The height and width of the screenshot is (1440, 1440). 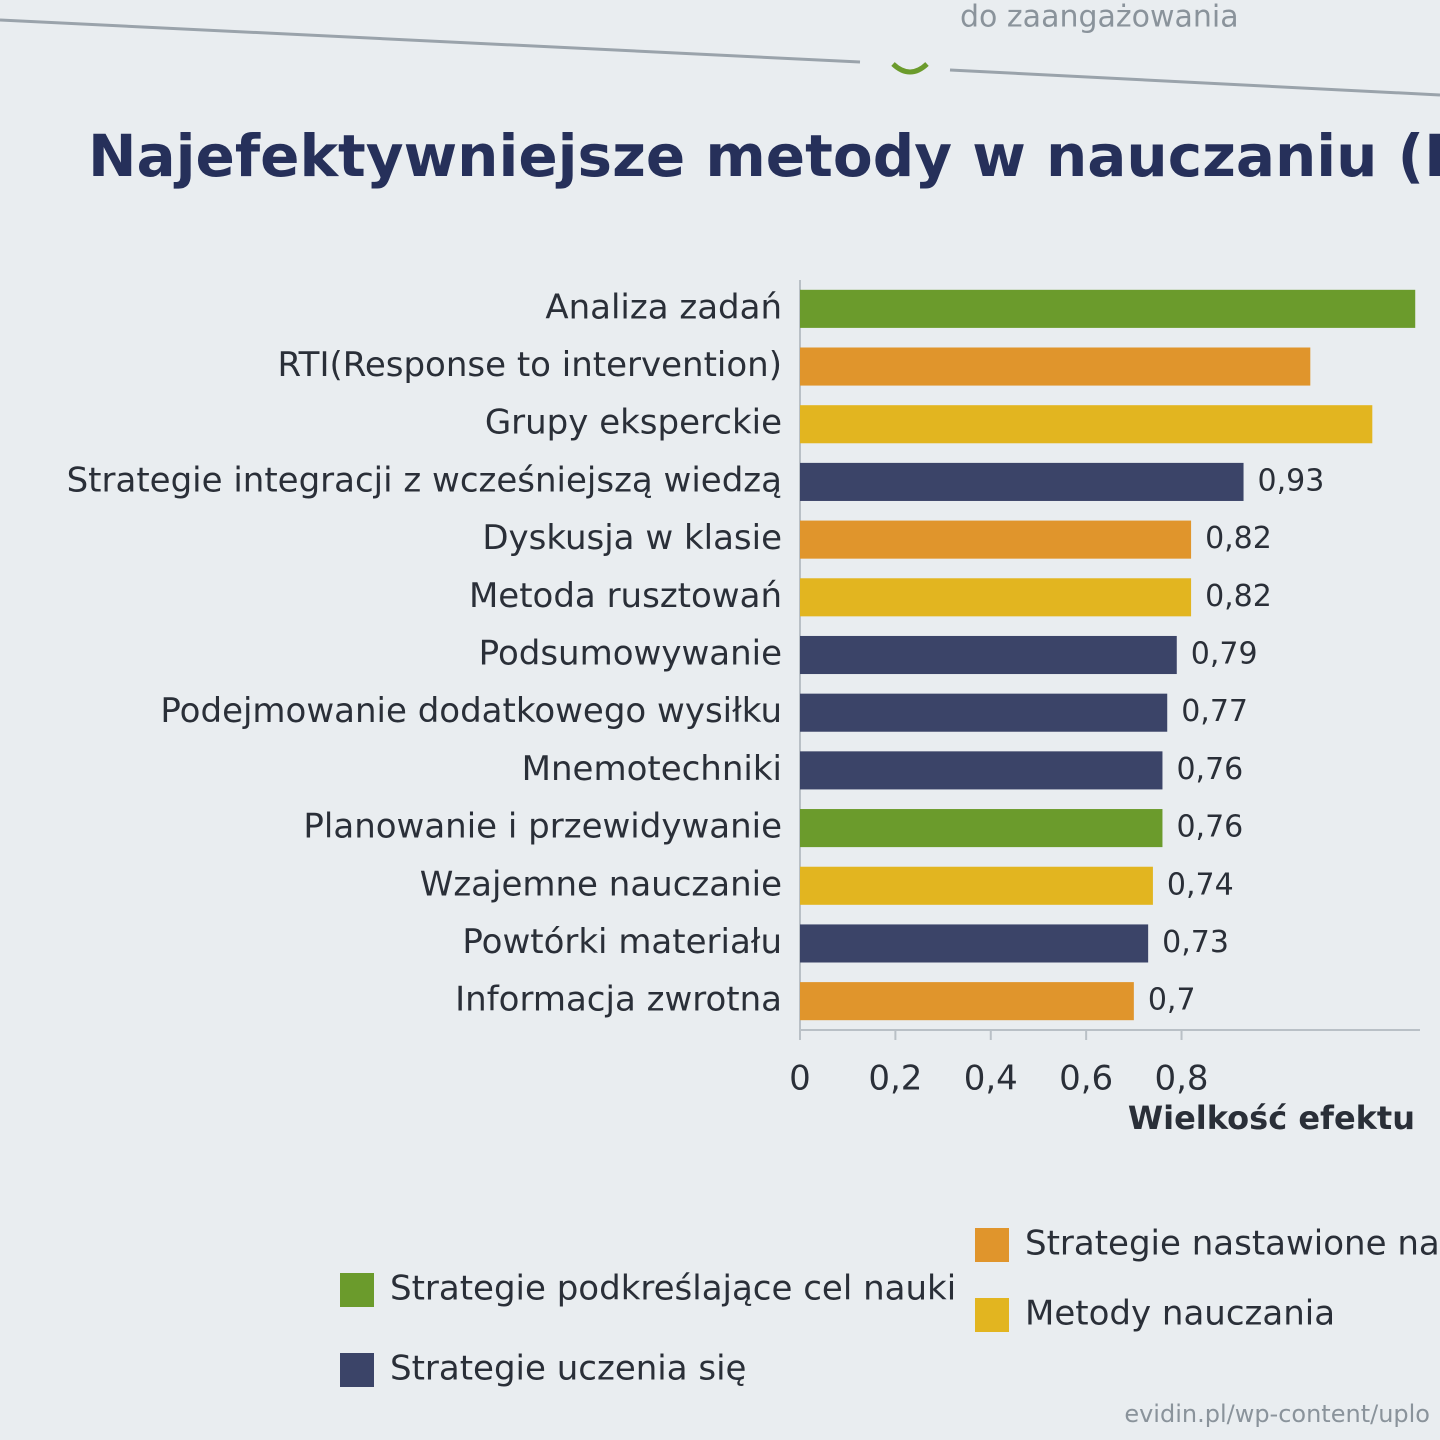 What do you see at coordinates (542, 827) in the screenshot?
I see `y-tick-label: Planowanie i przewidywanie` at bounding box center [542, 827].